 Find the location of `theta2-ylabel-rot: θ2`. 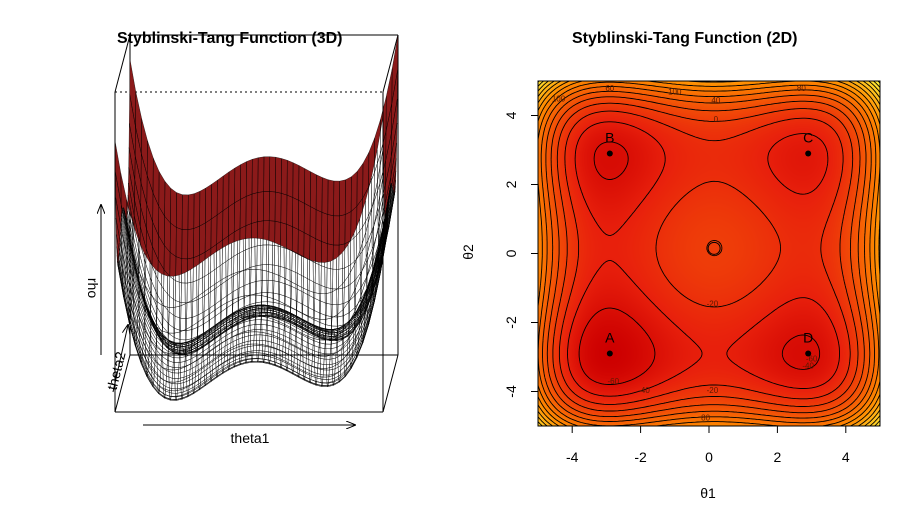

theta2-ylabel-rot: θ2 is located at coordinates (468, 252).